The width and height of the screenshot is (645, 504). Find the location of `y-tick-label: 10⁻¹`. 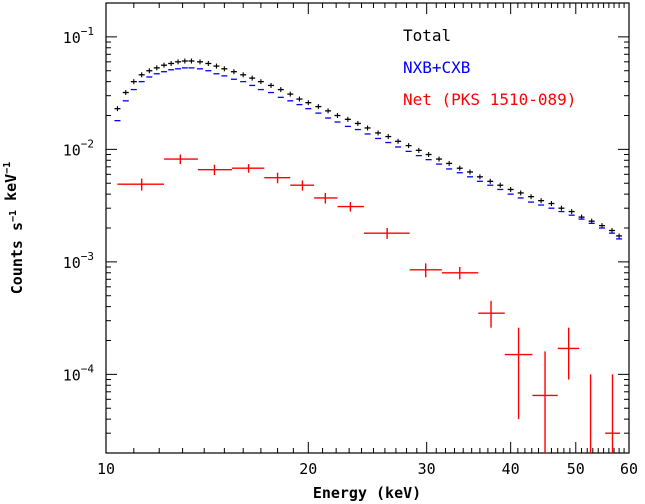

y-tick-label: 10⁻¹ is located at coordinates (78, 36).